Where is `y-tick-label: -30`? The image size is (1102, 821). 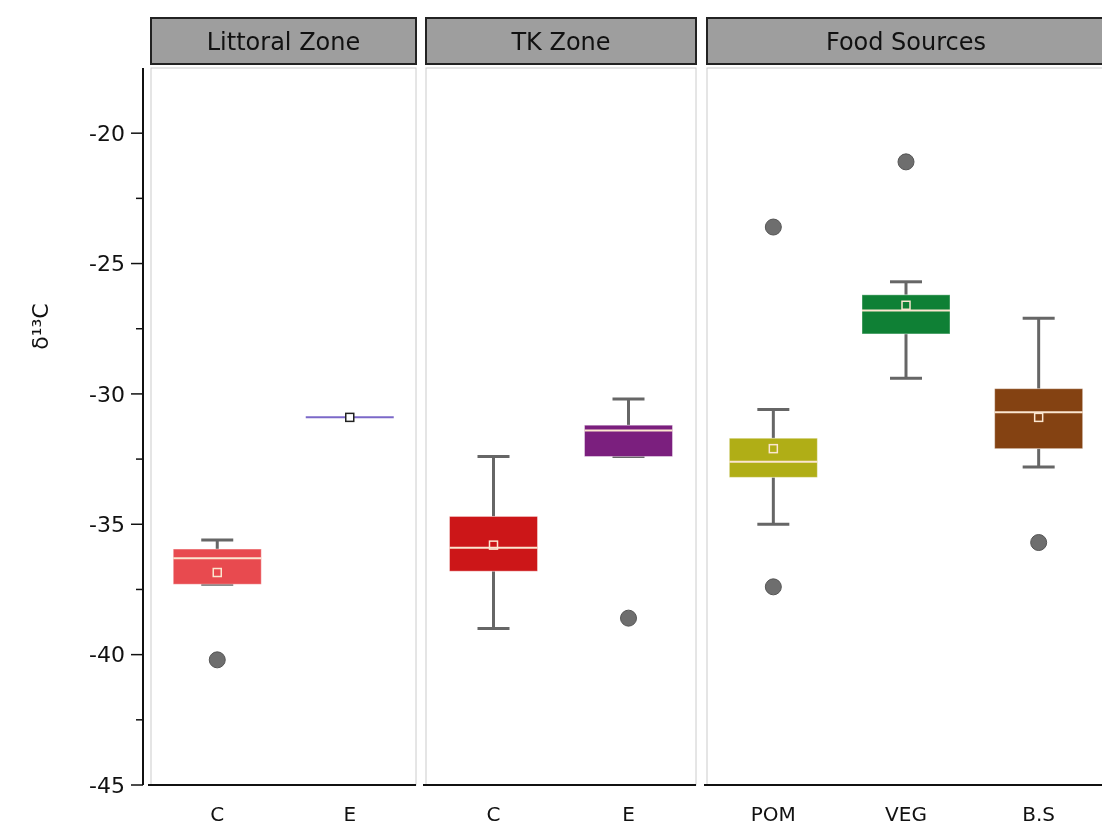 y-tick-label: -30 is located at coordinates (107, 394).